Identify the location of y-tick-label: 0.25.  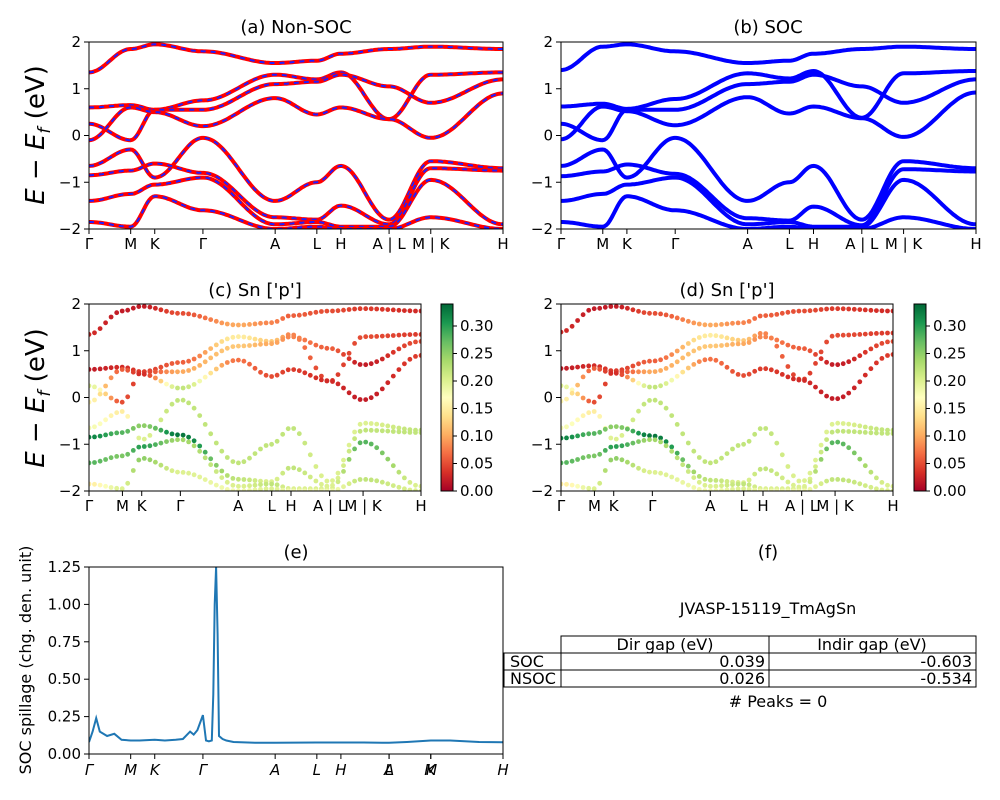
(64, 717).